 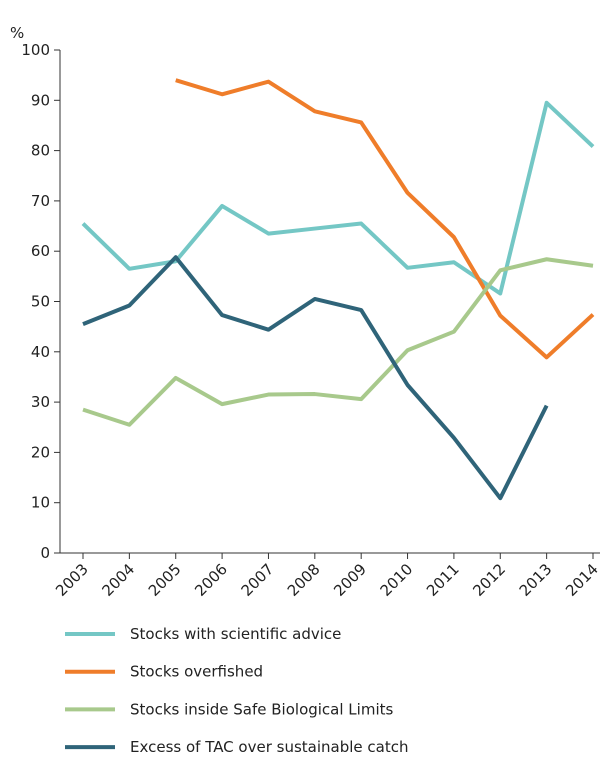 What do you see at coordinates (45, 553) in the screenshot?
I see `y-tick-label: 0` at bounding box center [45, 553].